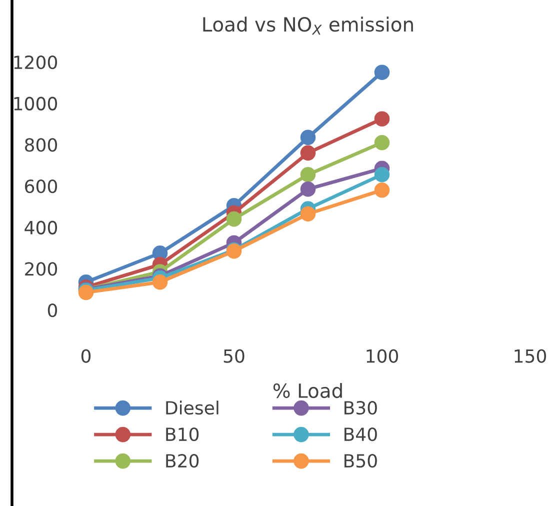 This screenshot has width=549, height=506. What do you see at coordinates (360, 461) in the screenshot?
I see `legend-label: B50` at bounding box center [360, 461].